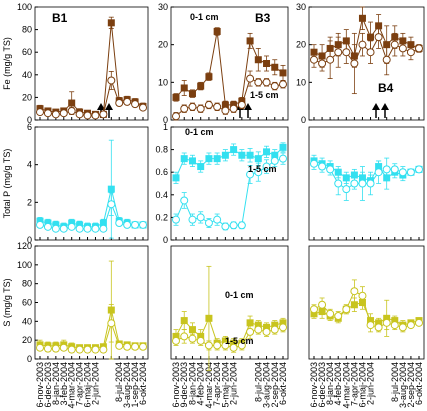 The image size is (427, 411). Describe the element at coordinates (161, 217) in the screenshot. I see `y-tick-label: 0.2` at that location.